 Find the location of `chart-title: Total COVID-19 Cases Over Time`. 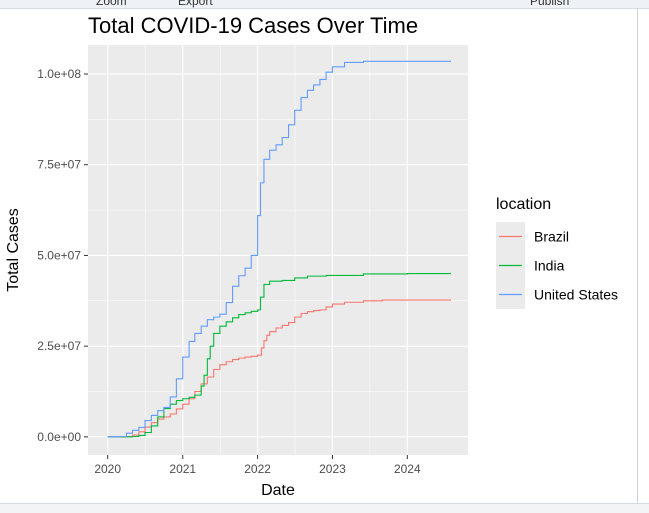

chart-title: Total COVID-19 Cases Over Time is located at coordinates (253, 25).